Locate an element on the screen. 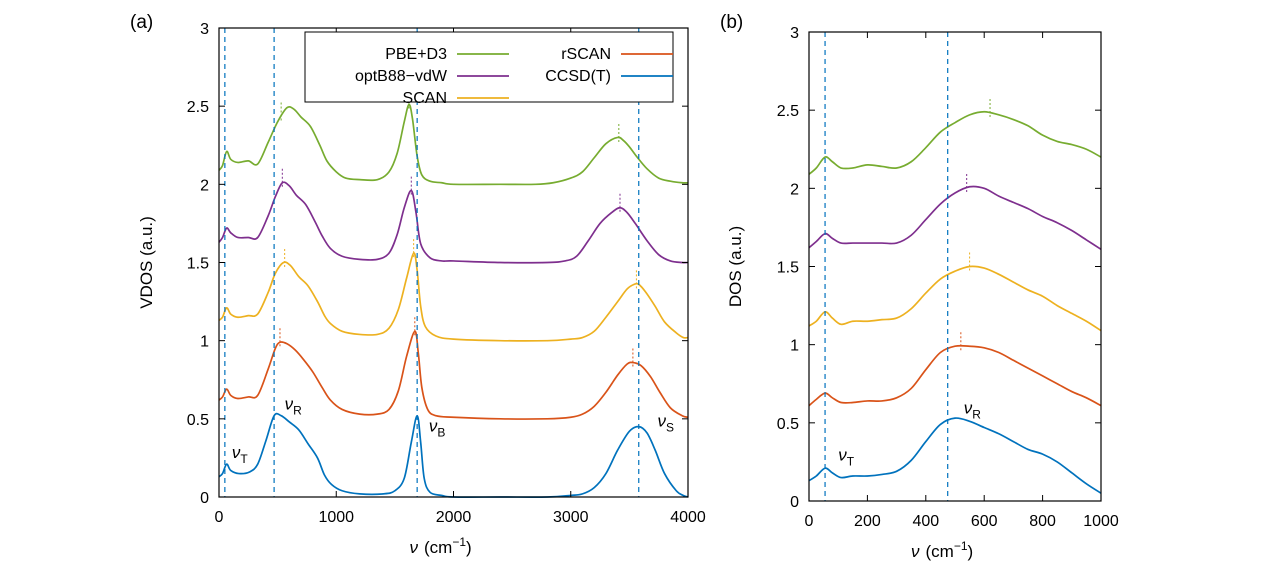 This screenshot has height=567, width=1270. annotation: νS is located at coordinates (666, 423).